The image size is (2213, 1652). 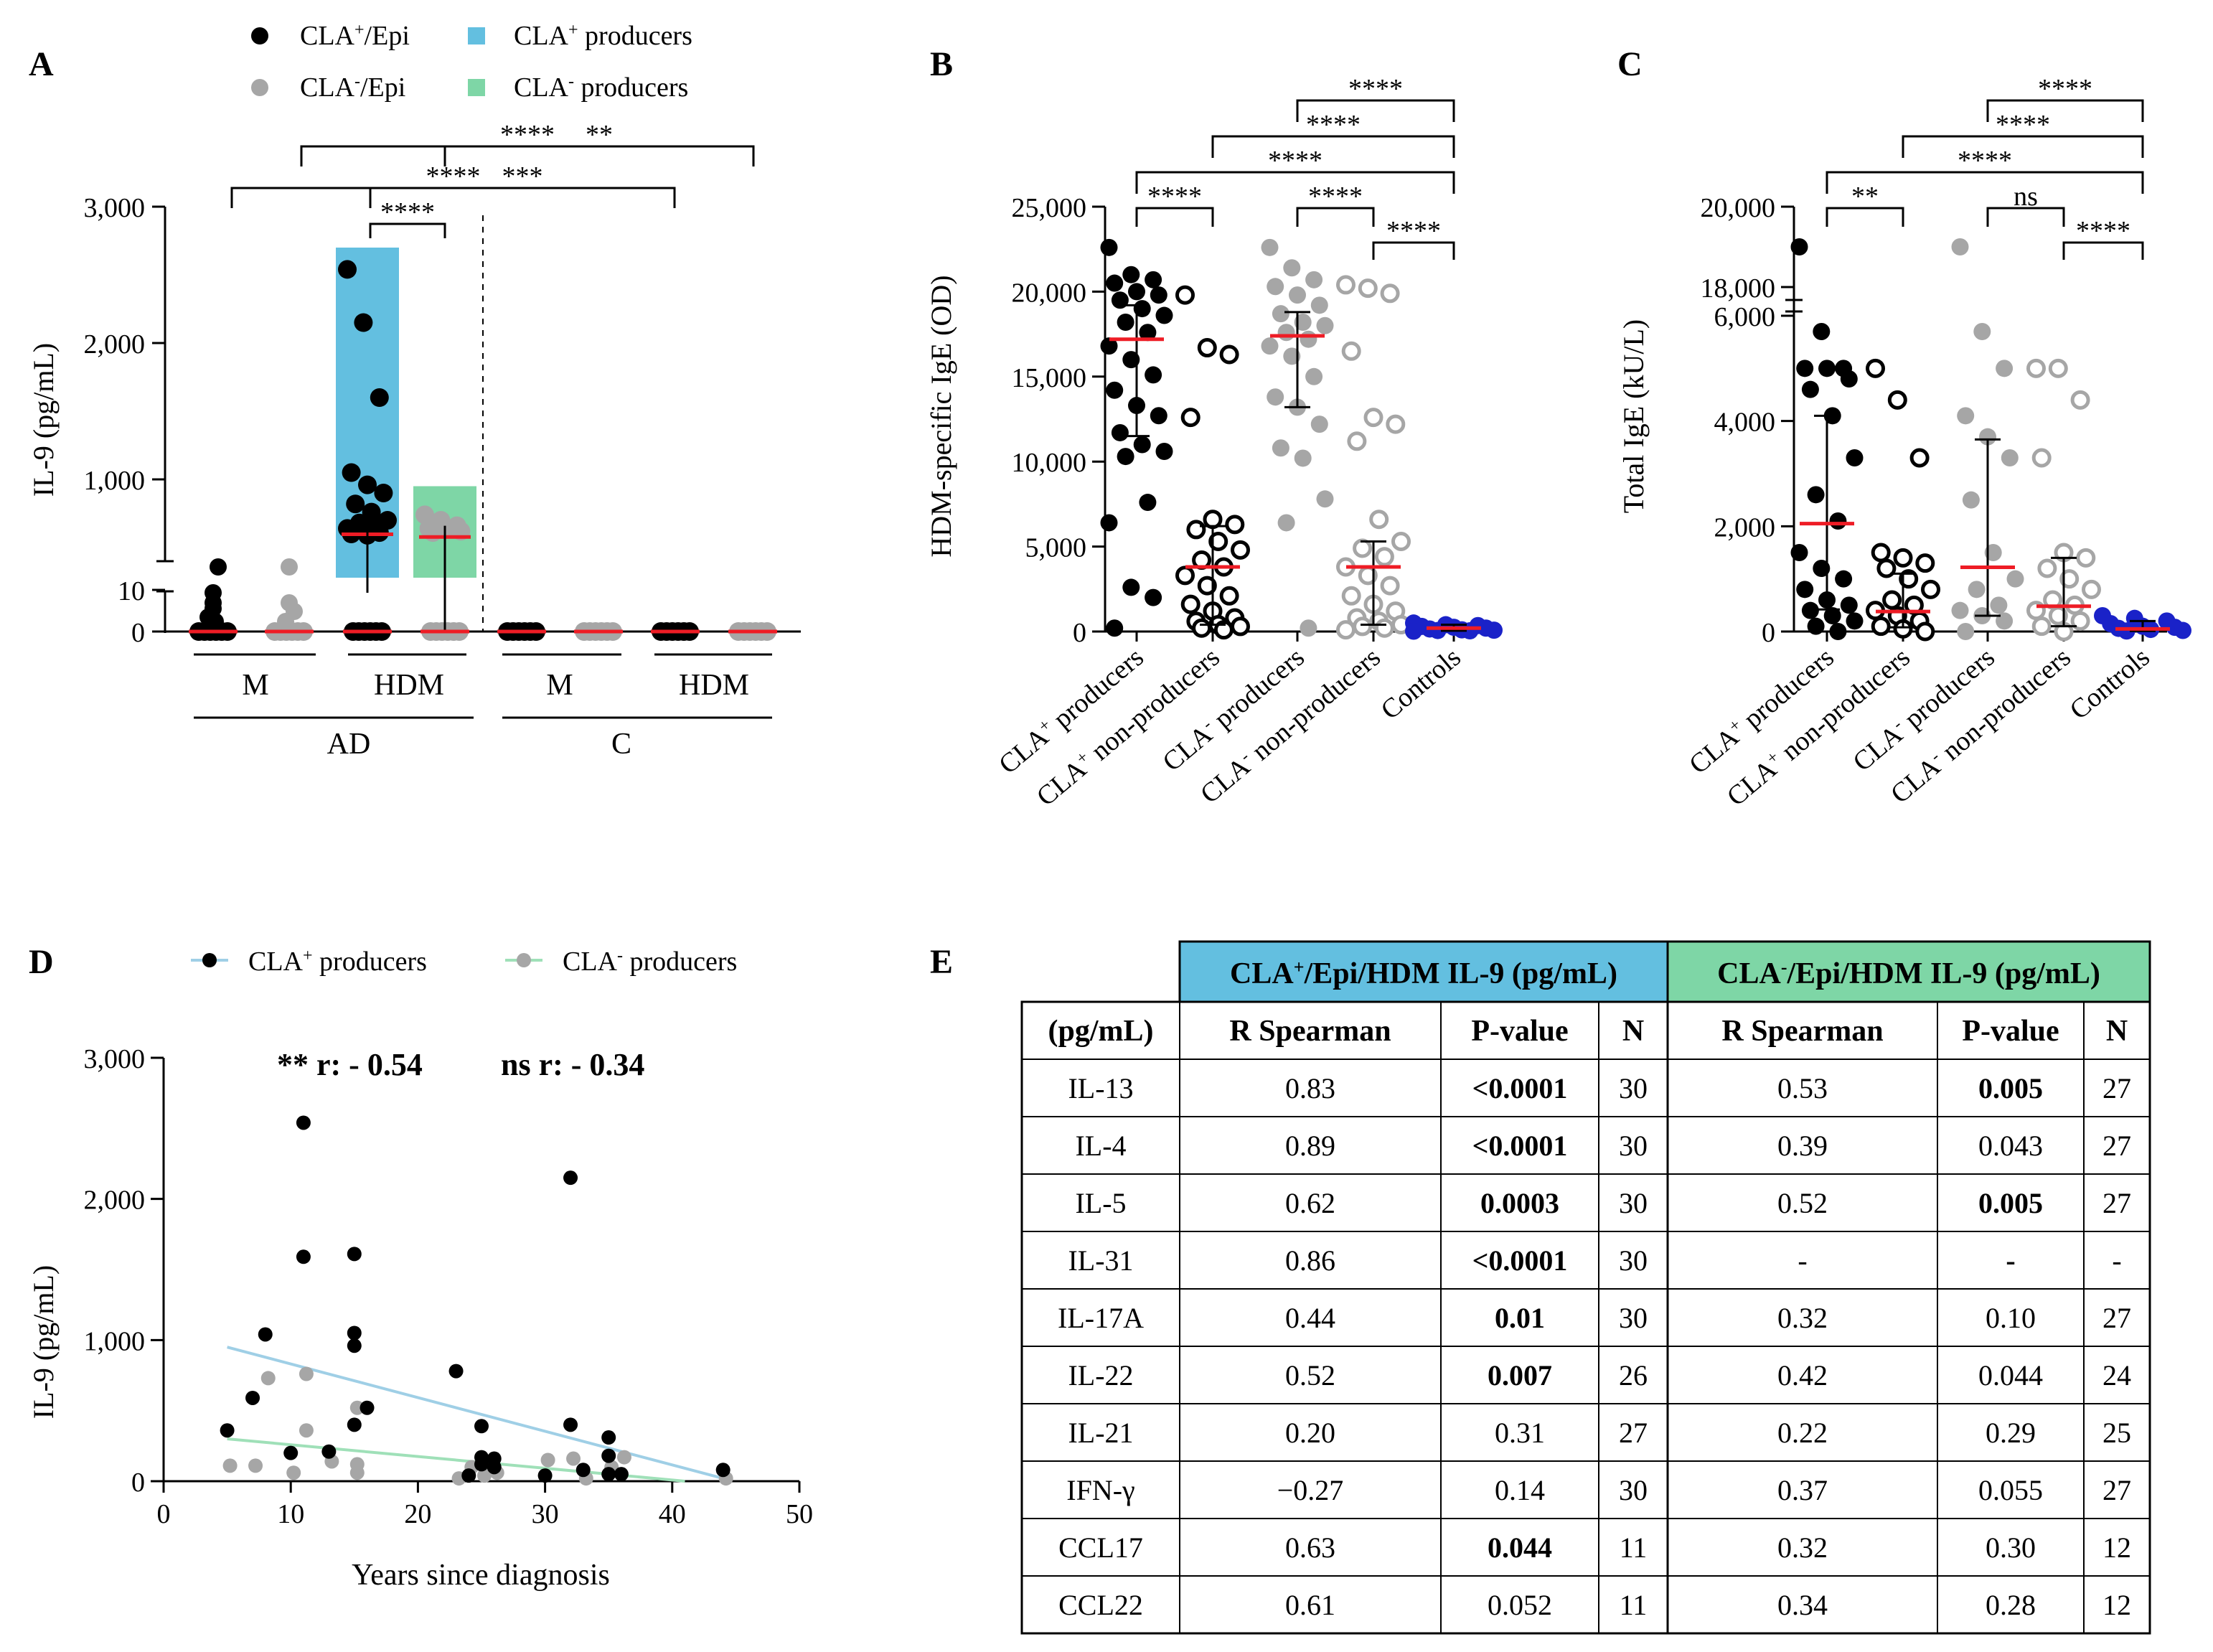 I want to click on y-tick-label: 10,000, so click(x=1049, y=463).